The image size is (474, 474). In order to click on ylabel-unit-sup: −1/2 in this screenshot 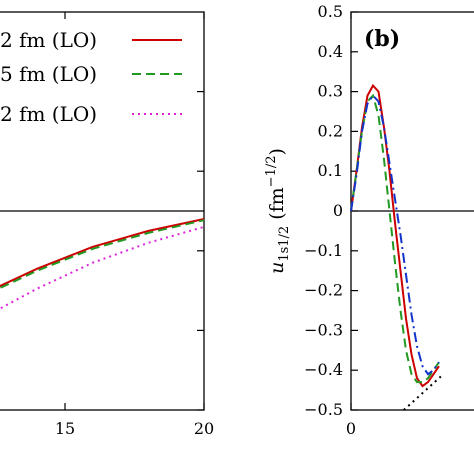, I will do `click(271, 172)`.